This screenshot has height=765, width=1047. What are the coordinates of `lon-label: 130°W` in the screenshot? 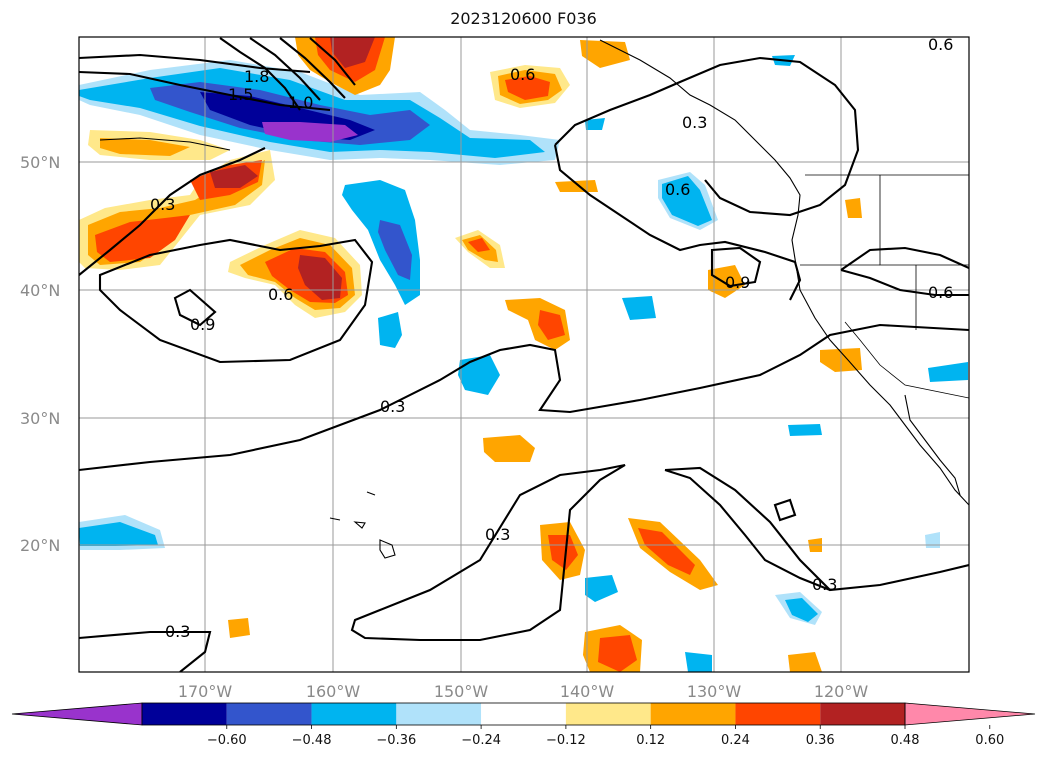 It's located at (714, 691).